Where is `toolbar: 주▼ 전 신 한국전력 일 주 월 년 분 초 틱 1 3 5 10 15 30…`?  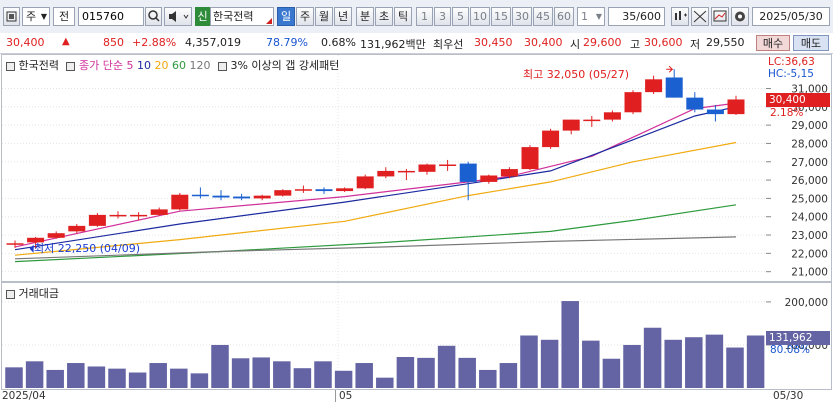 toolbar: 주▼ 전 신 한국전력 일 주 월 년 분 초 틱 1 3 5 10 15 30… is located at coordinates (416, 17).